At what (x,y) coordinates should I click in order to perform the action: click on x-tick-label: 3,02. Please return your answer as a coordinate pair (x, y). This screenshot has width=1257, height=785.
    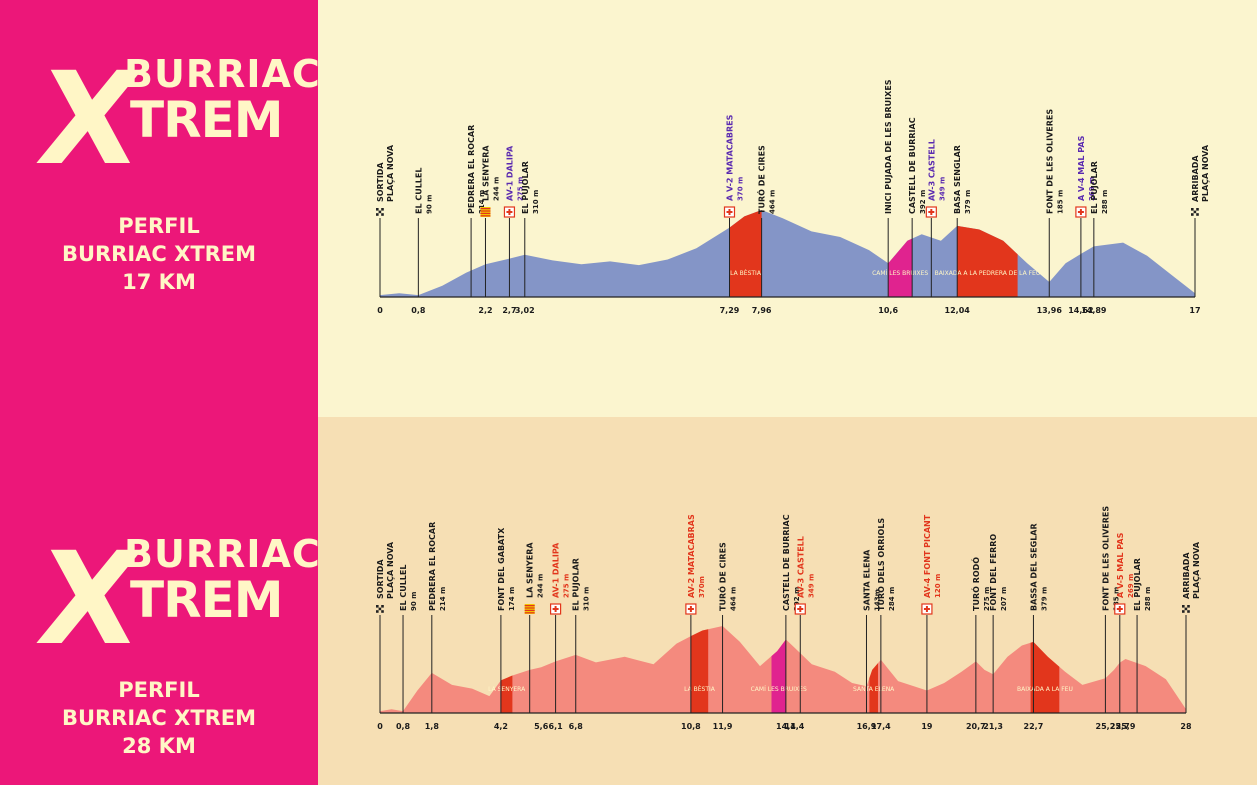
    Looking at the image, I should click on (525, 310).